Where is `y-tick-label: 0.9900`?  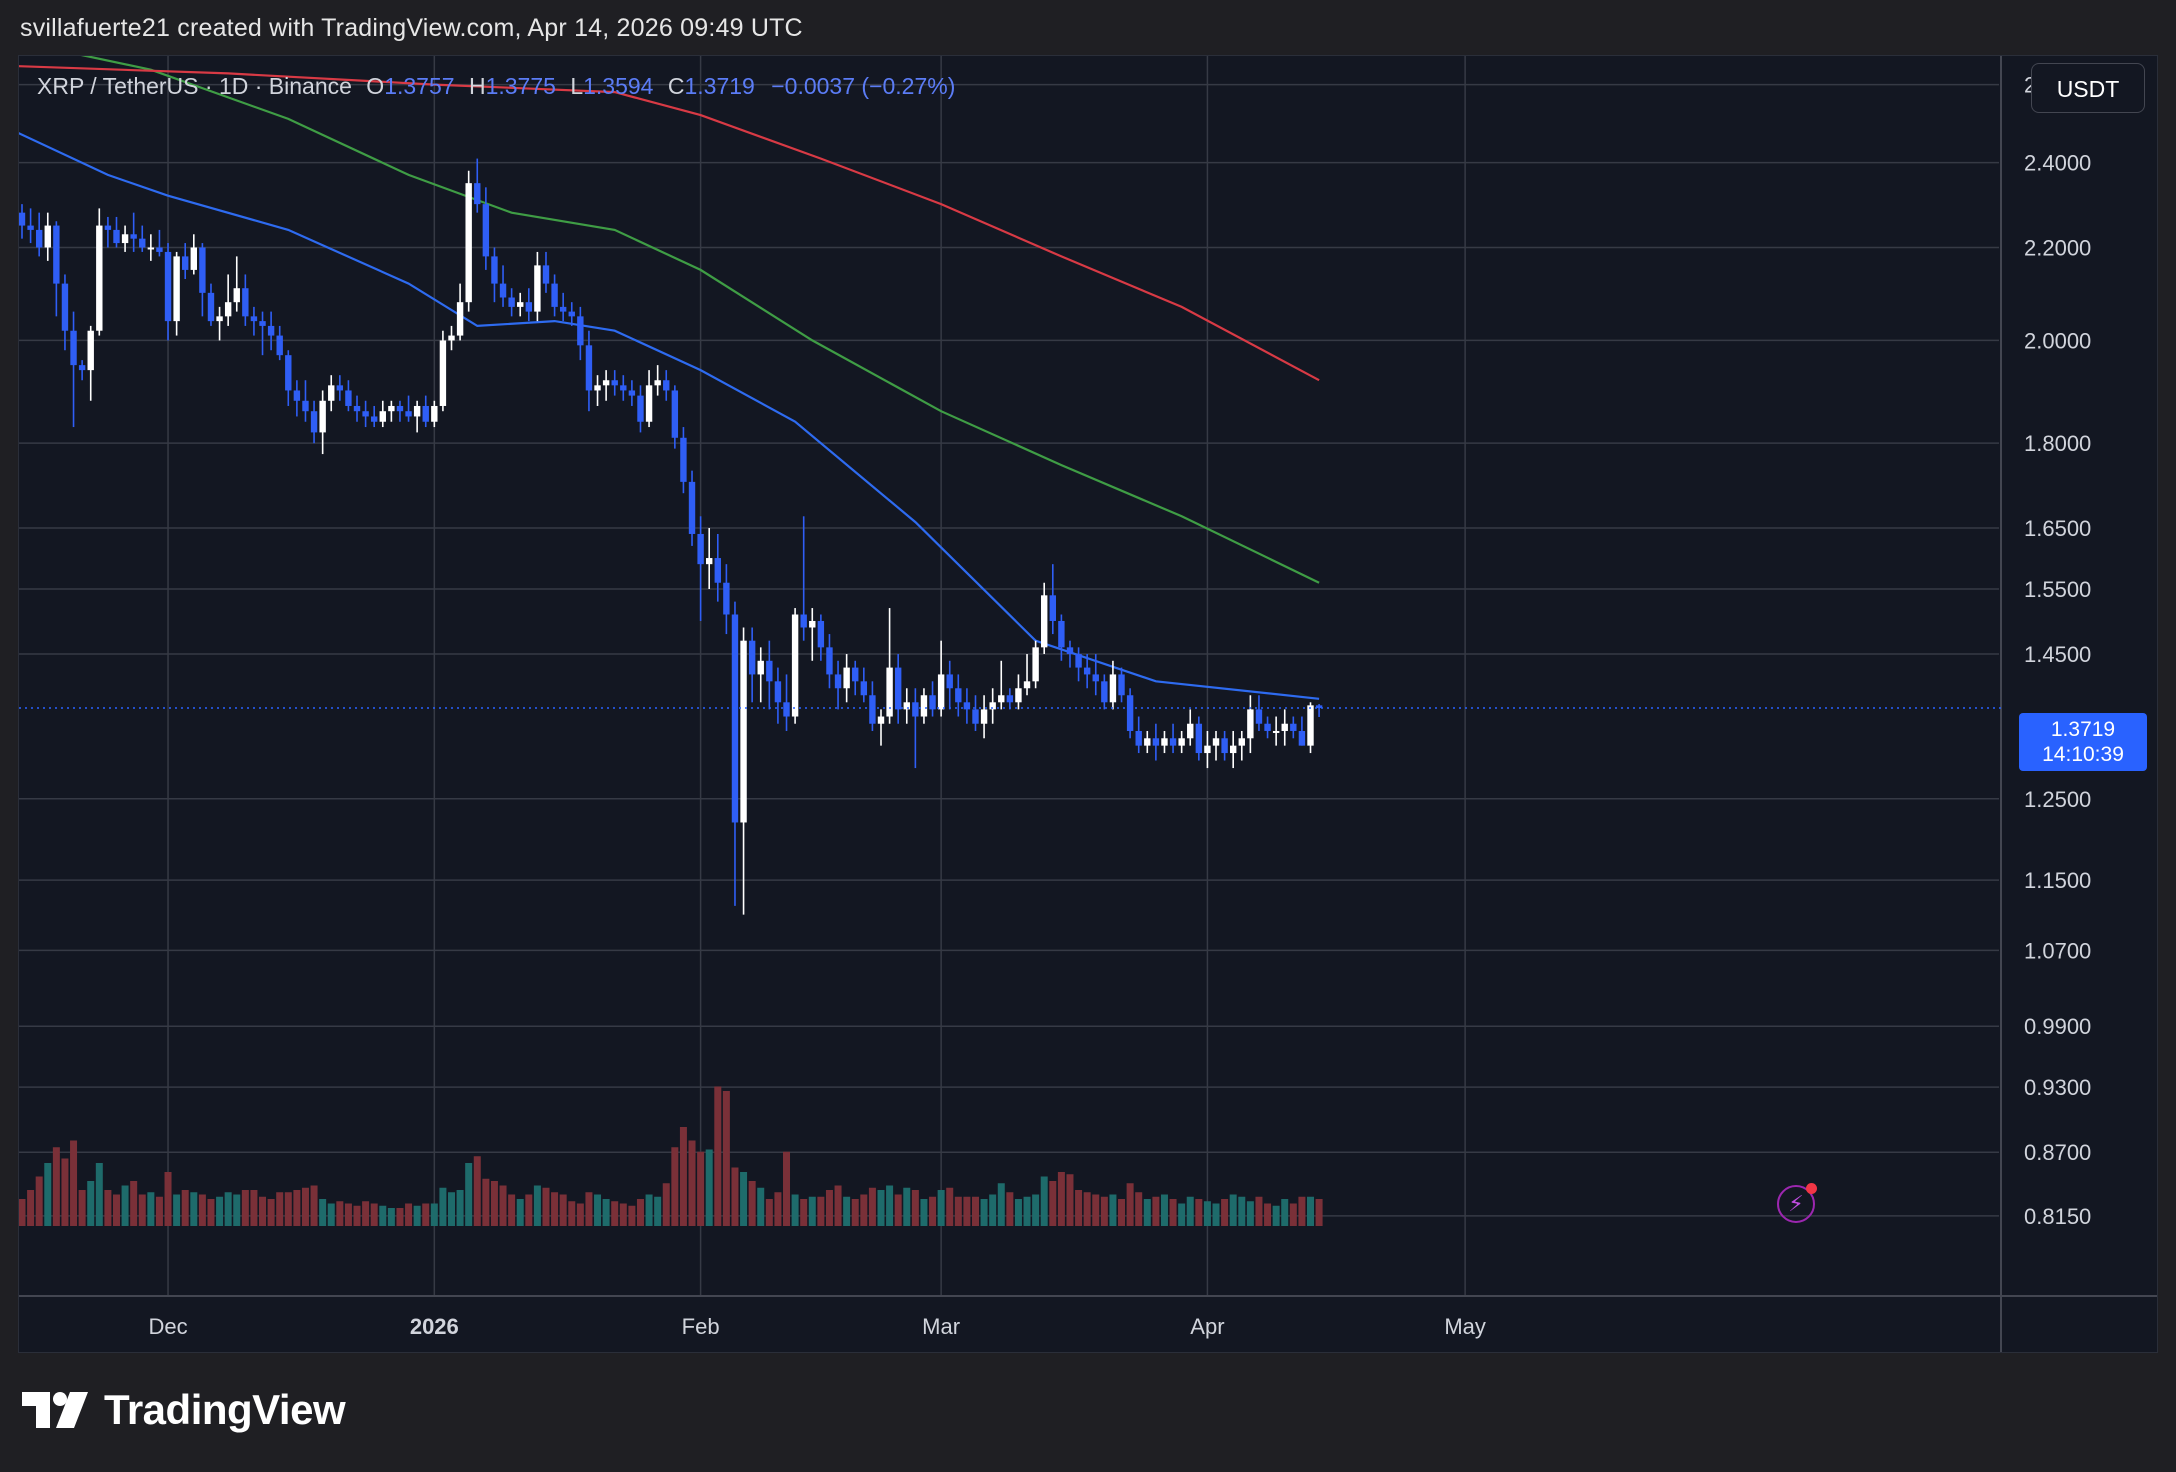 y-tick-label: 0.9900 is located at coordinates (2057, 1026).